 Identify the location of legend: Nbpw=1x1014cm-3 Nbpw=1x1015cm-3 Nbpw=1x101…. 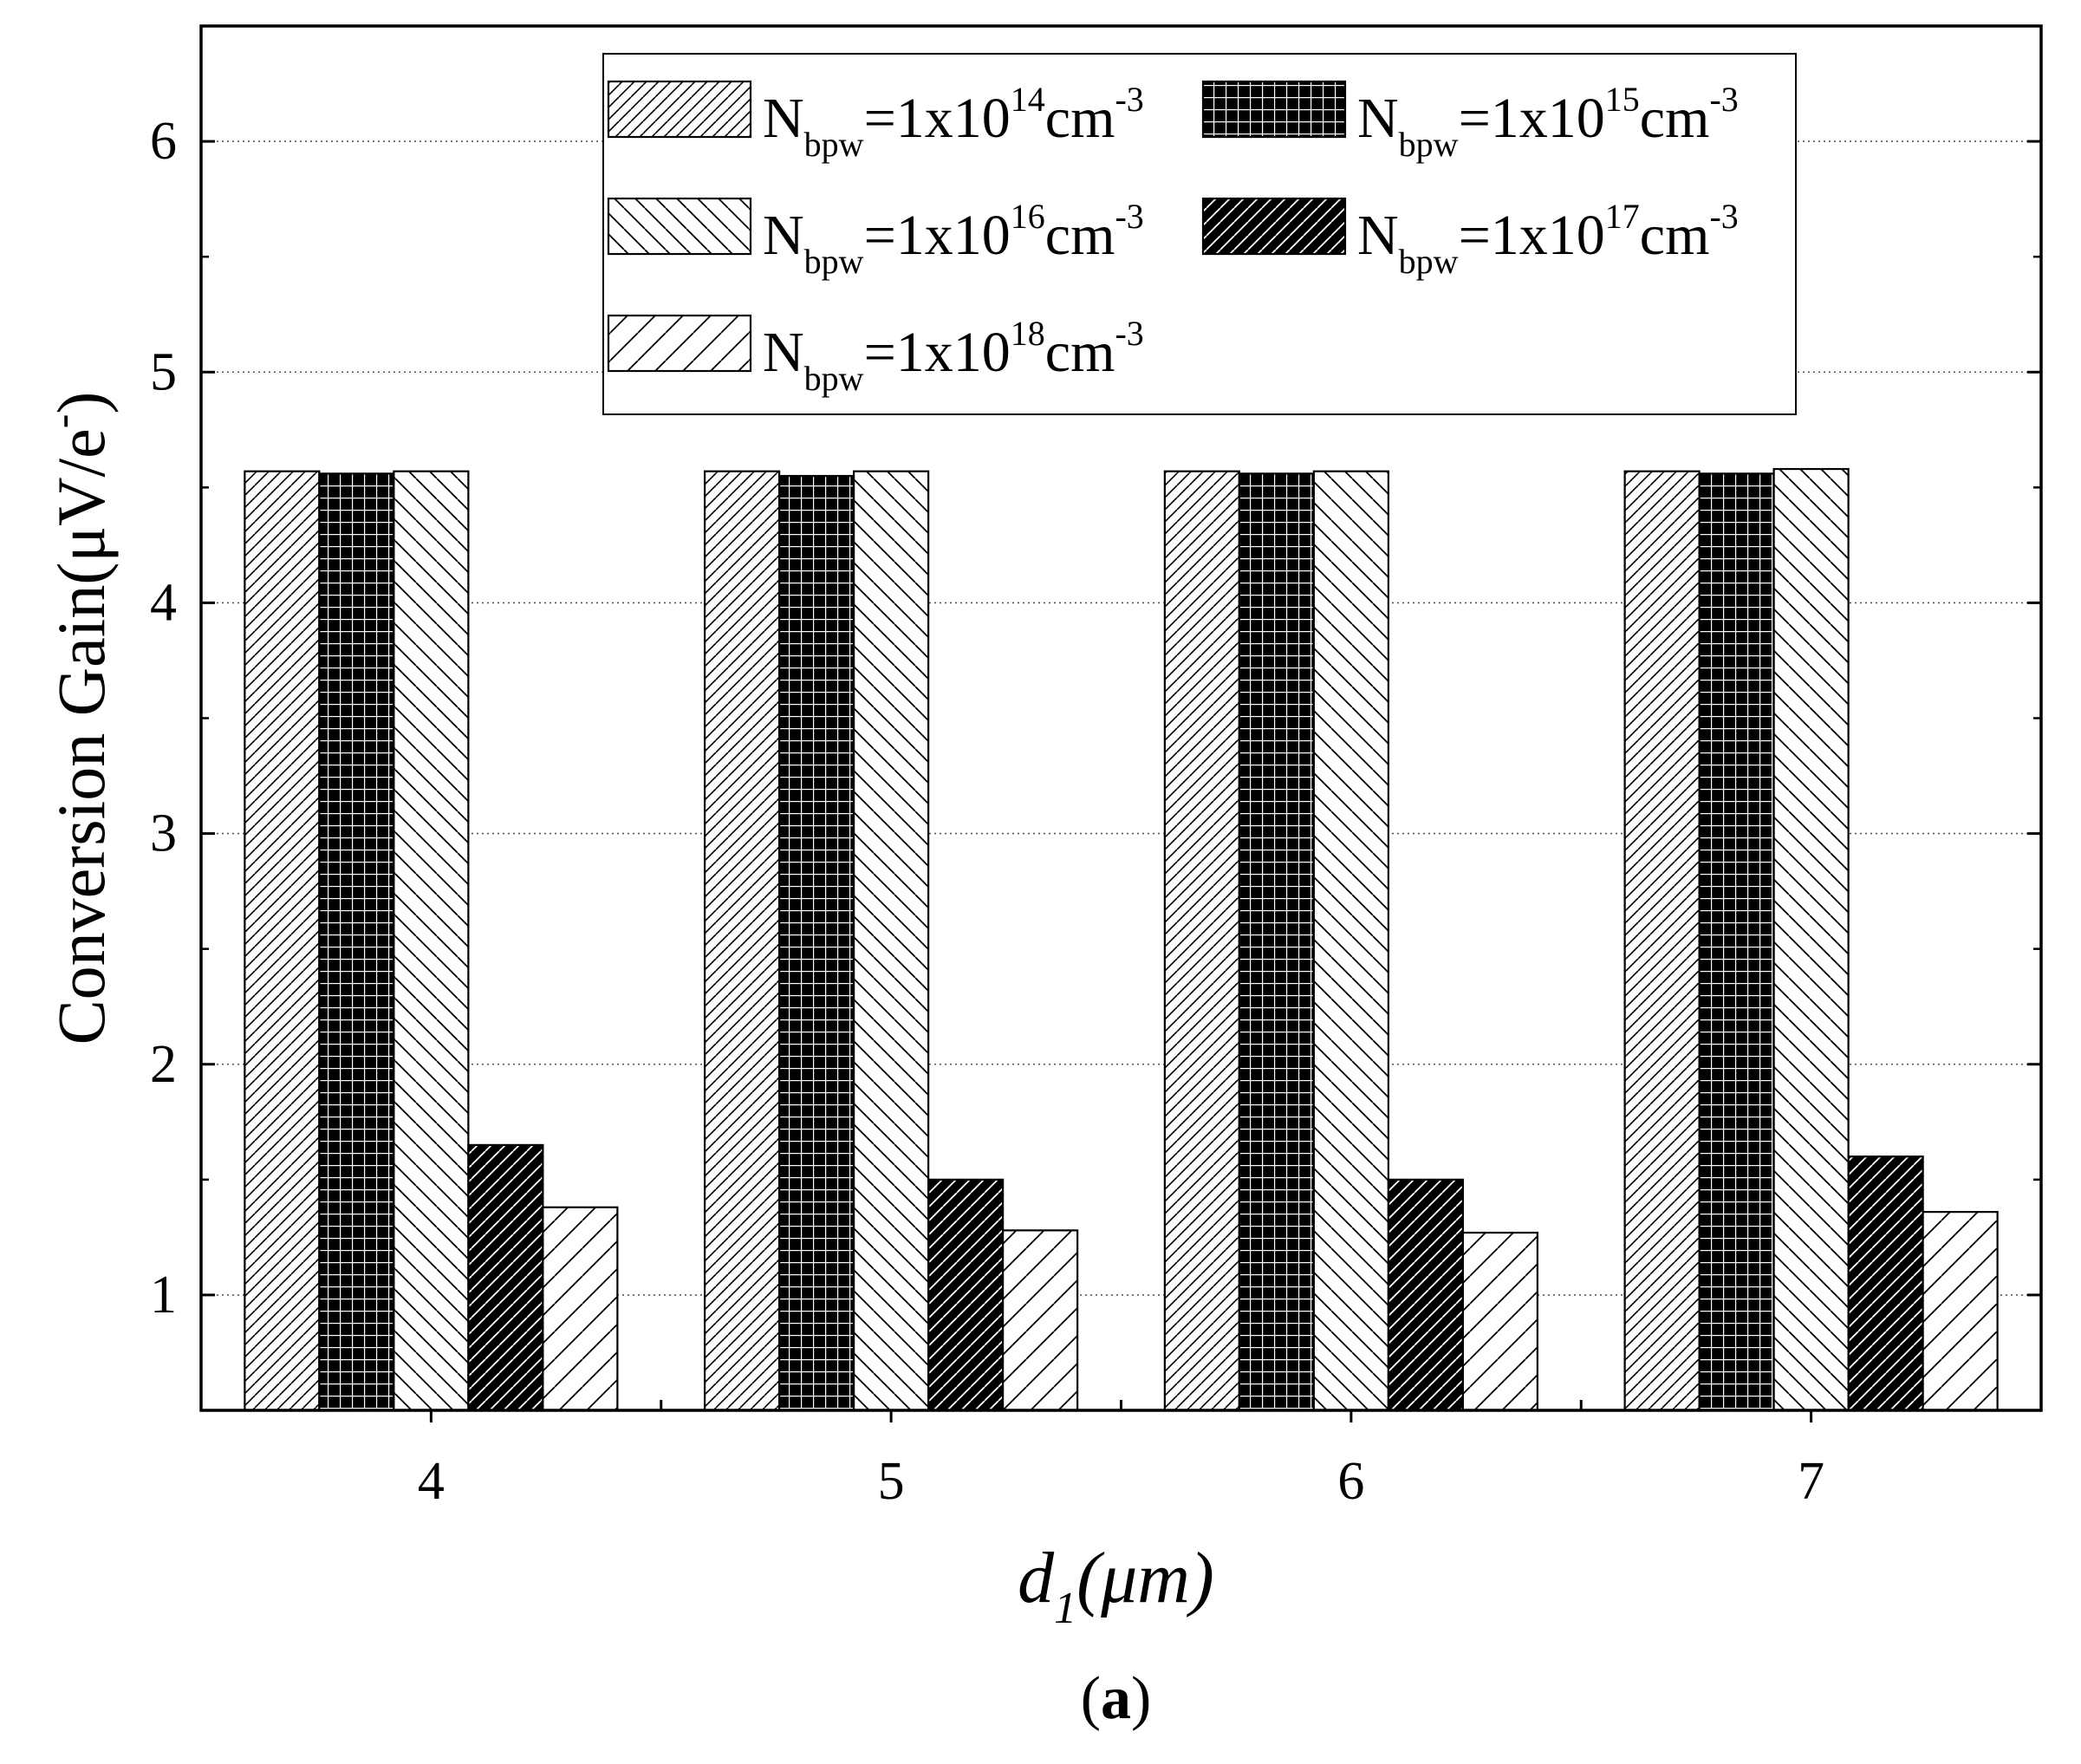
(1199, 234).